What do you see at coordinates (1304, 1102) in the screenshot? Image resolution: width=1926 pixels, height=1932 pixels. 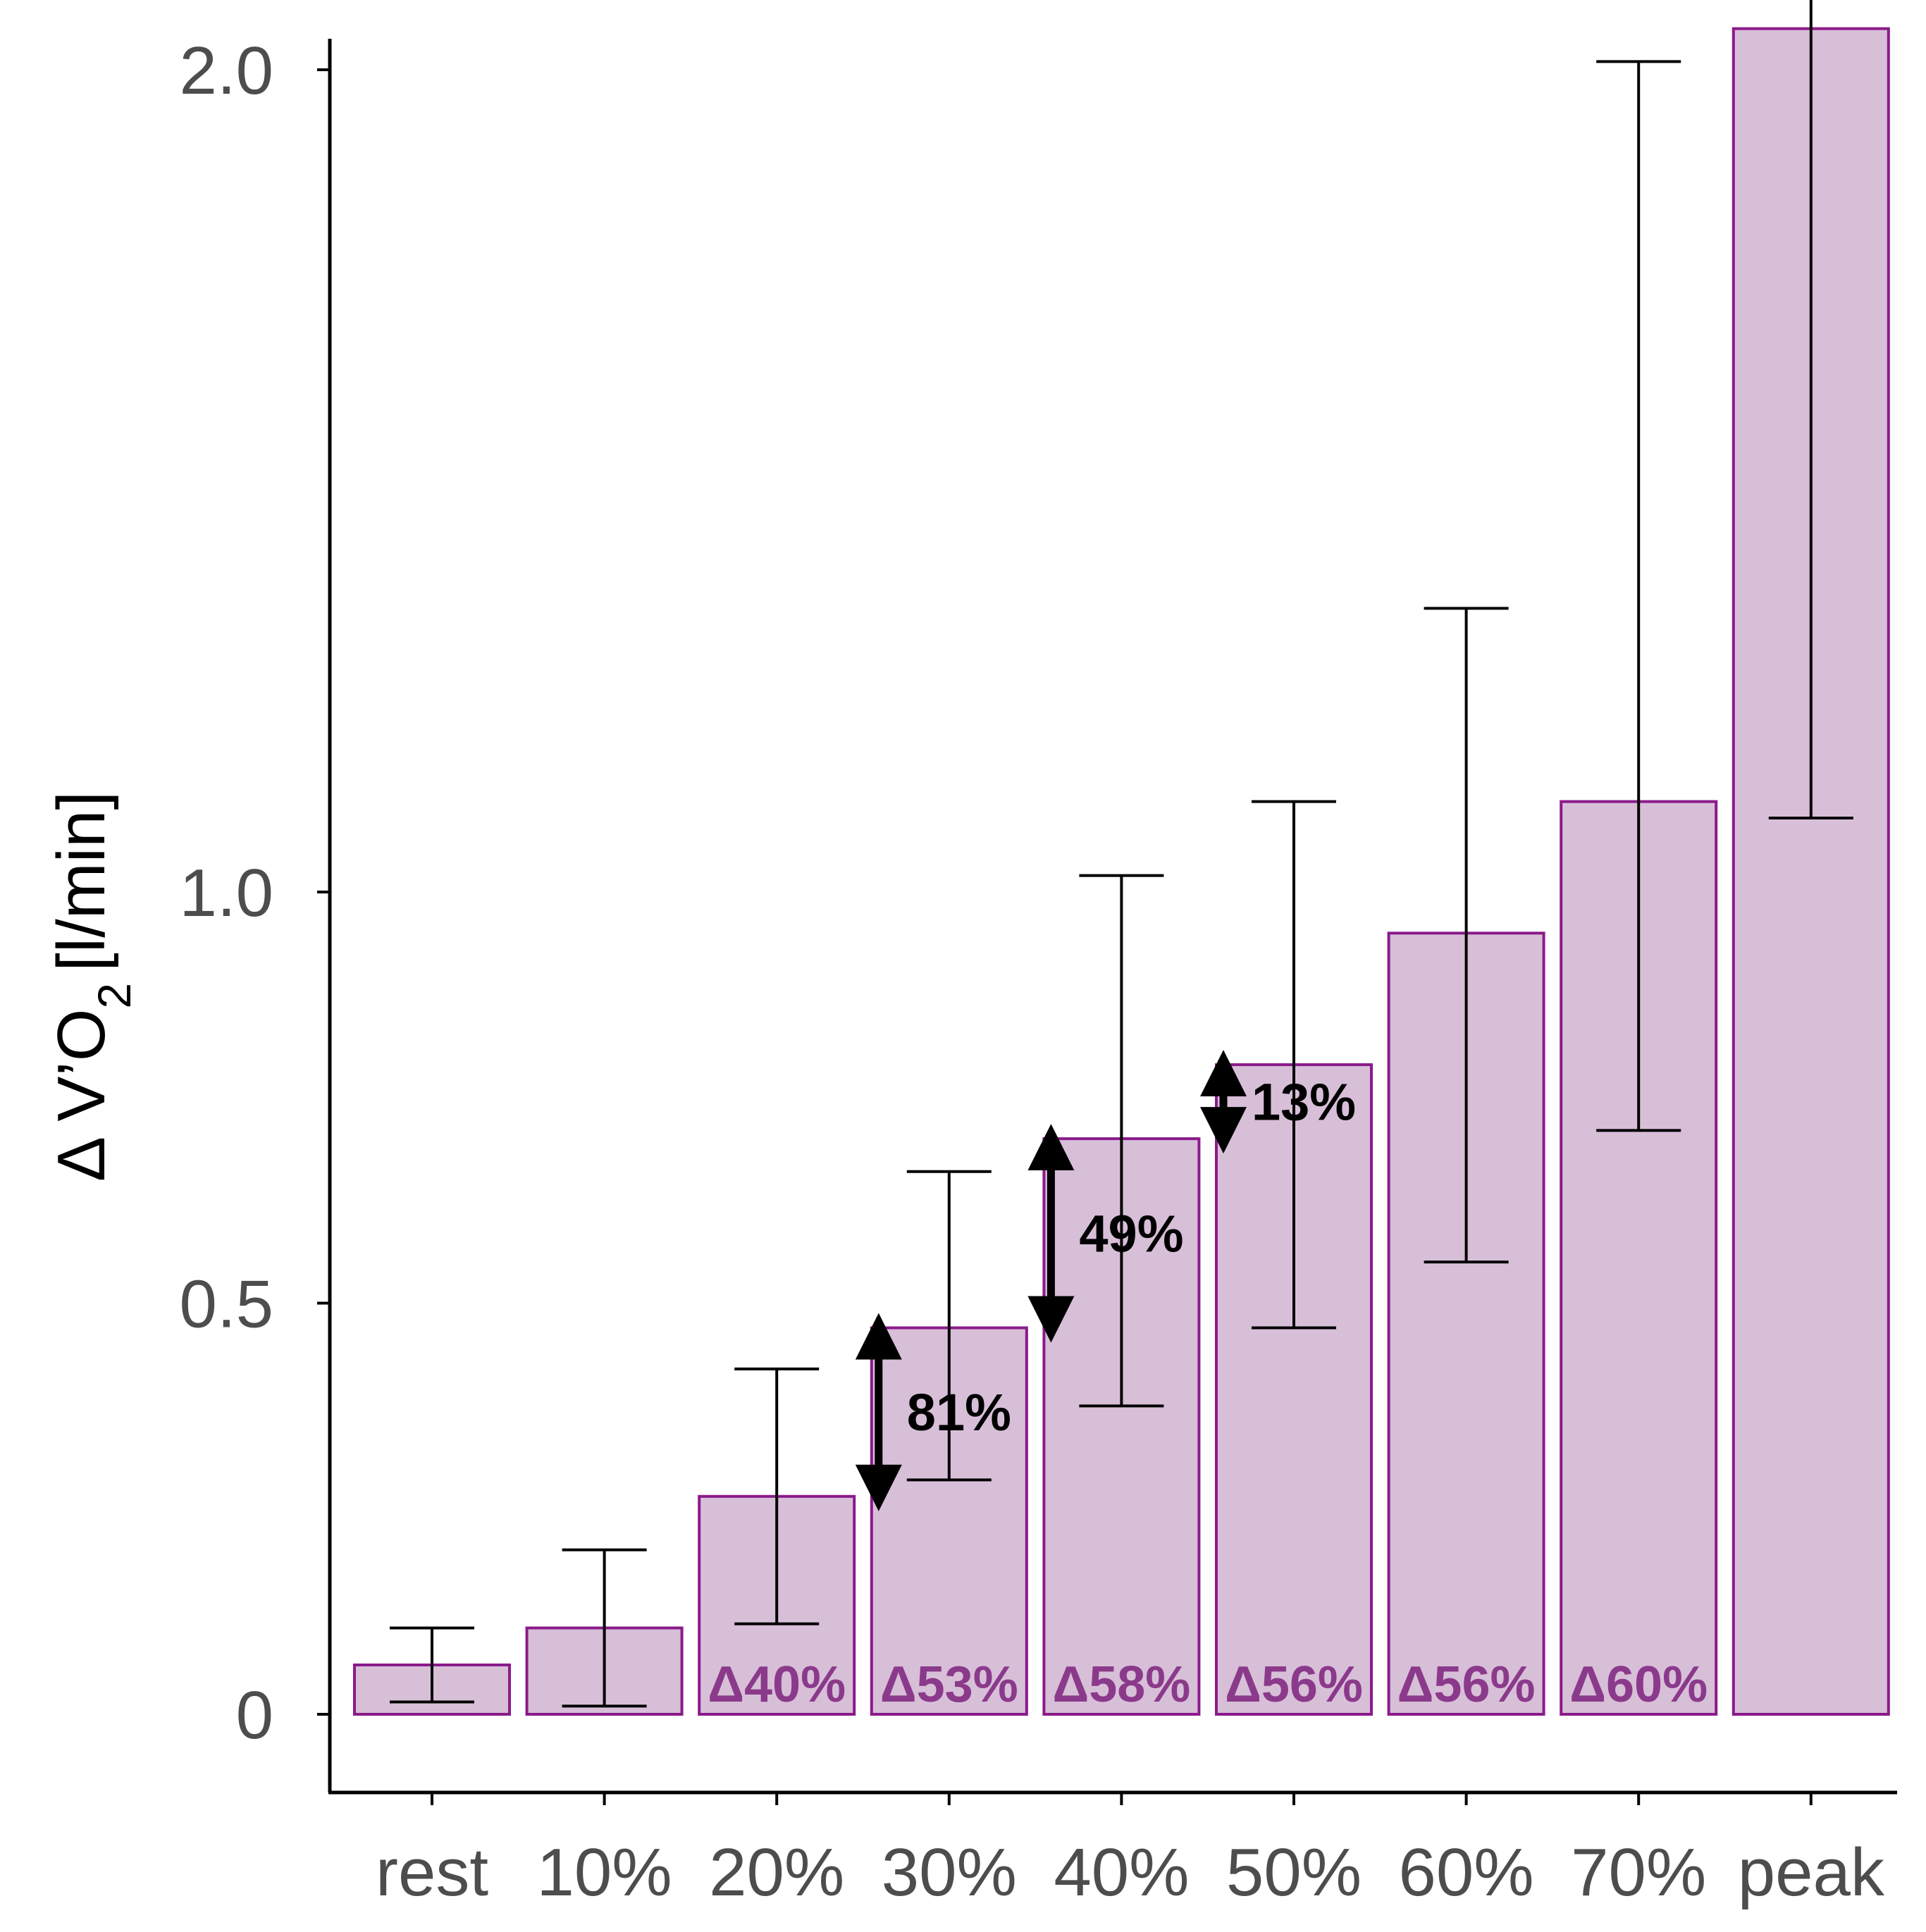 I see `difference-label: 13%` at bounding box center [1304, 1102].